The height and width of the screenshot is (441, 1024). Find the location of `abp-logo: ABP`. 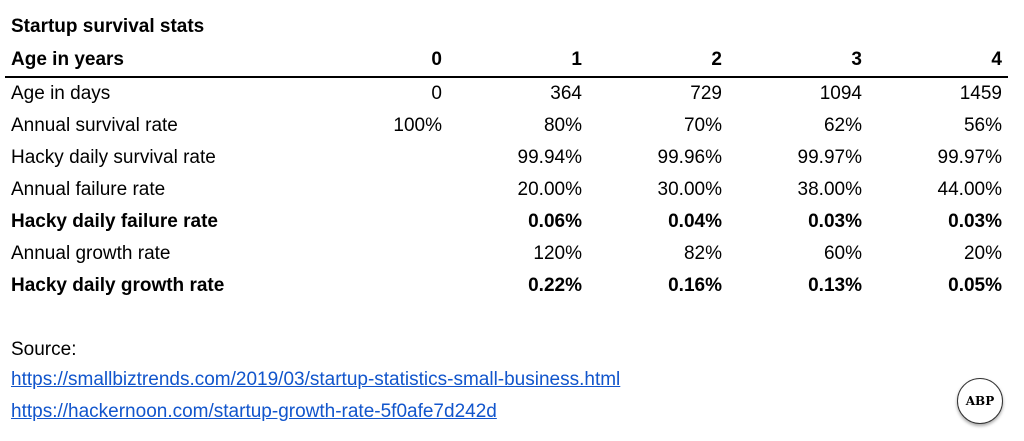

abp-logo: ABP is located at coordinates (980, 401).